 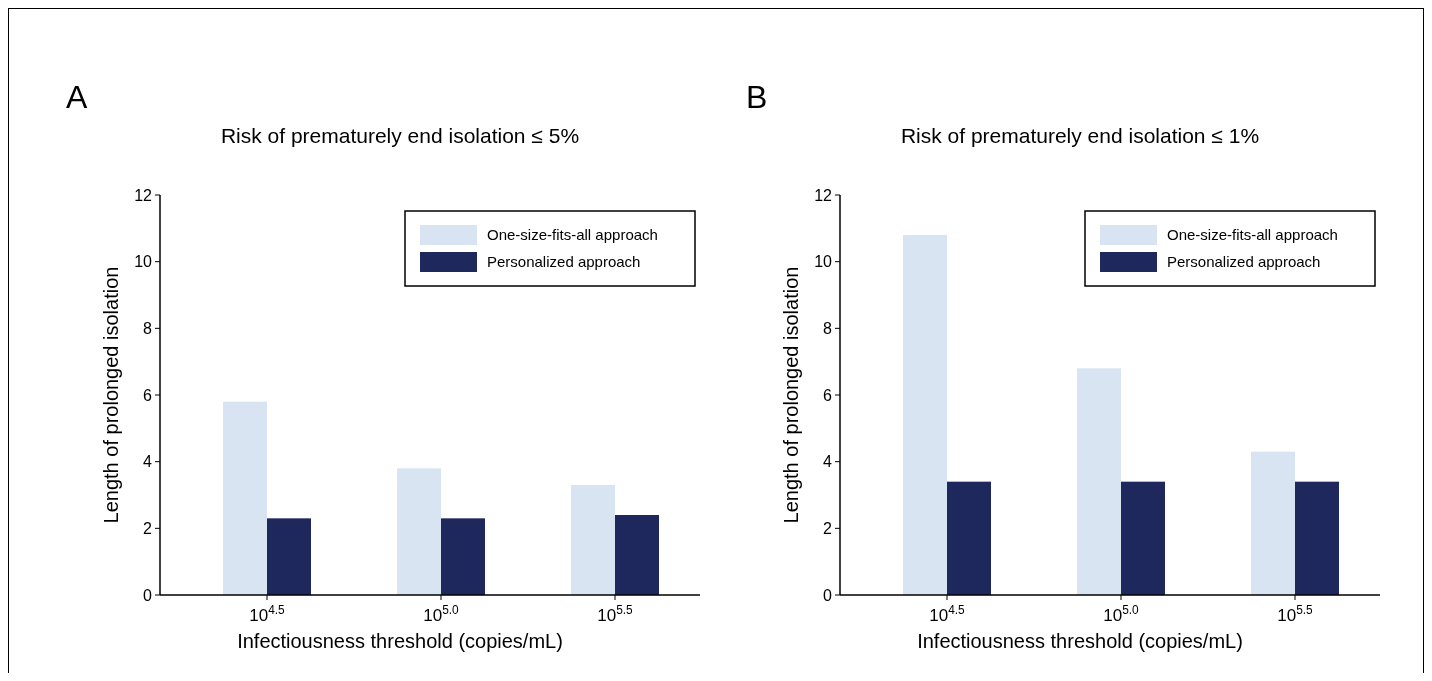 What do you see at coordinates (757, 97) in the screenshot?
I see `text: B` at bounding box center [757, 97].